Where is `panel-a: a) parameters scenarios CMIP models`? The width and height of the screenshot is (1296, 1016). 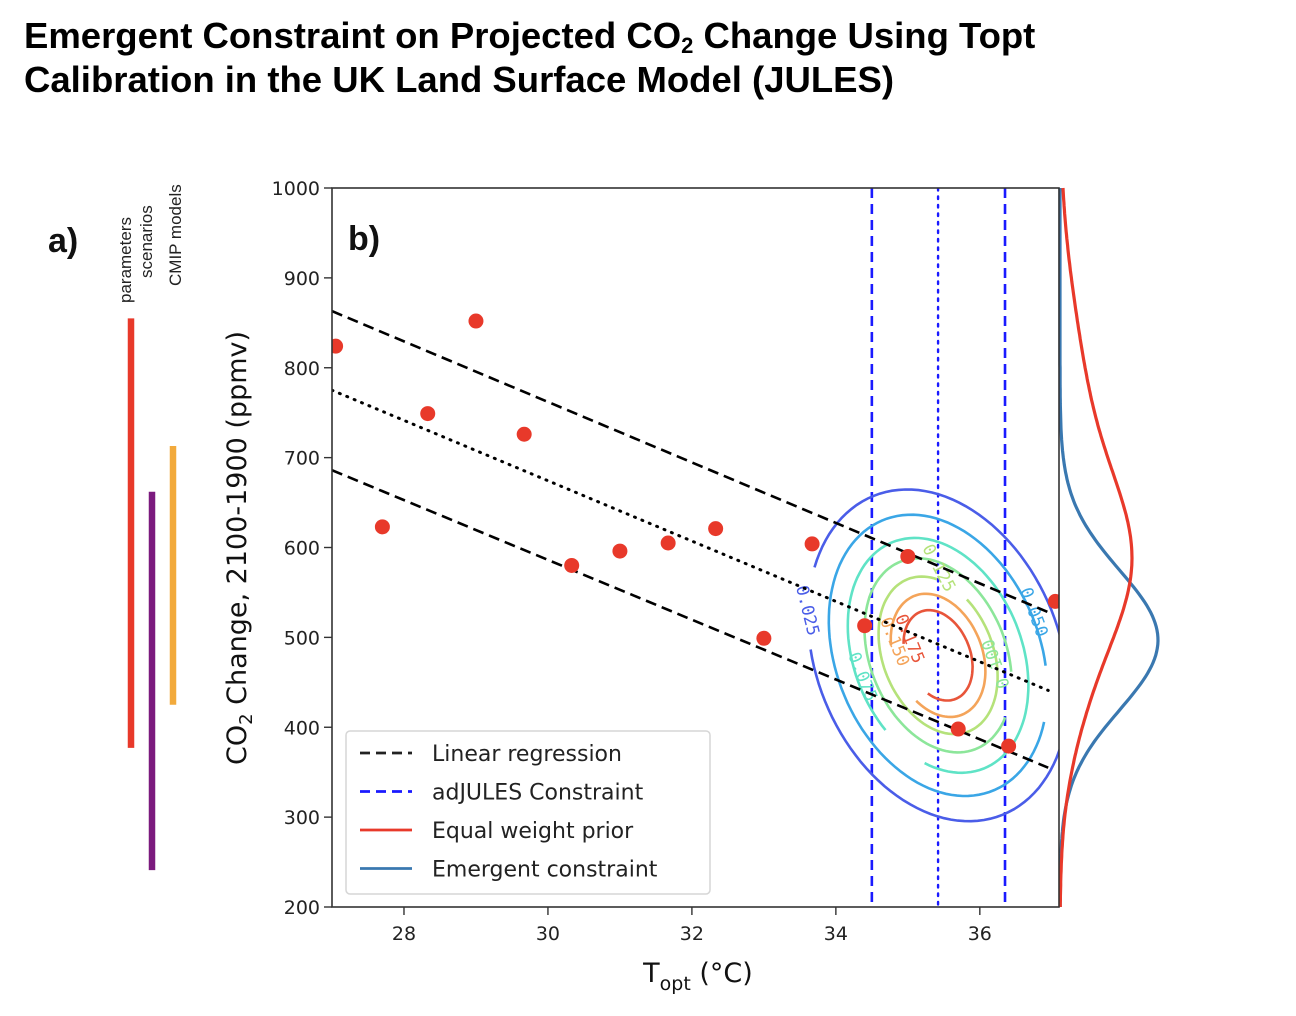 panel-a: a) parameters scenarios CMIP models is located at coordinates (116, 527).